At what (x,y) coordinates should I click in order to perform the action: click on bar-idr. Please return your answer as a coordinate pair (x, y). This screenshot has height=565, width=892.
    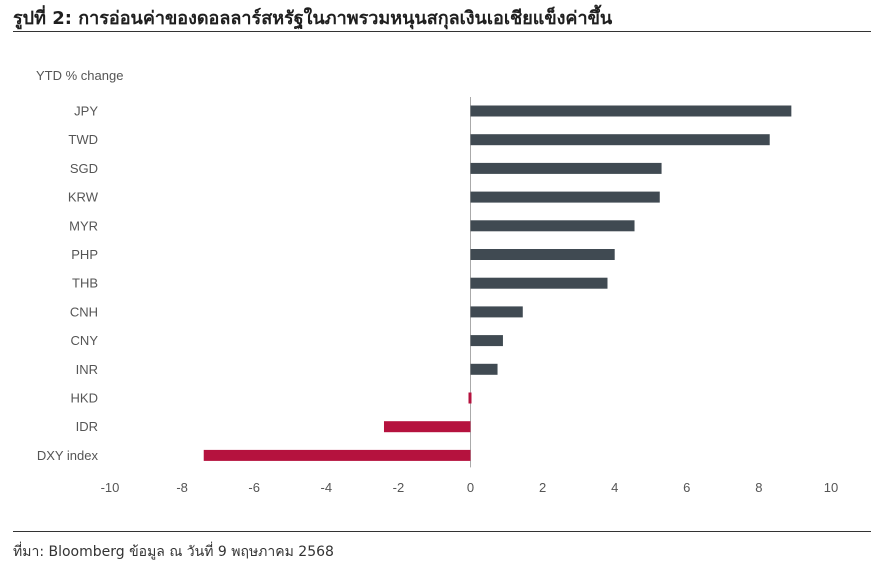
    Looking at the image, I should click on (427, 427).